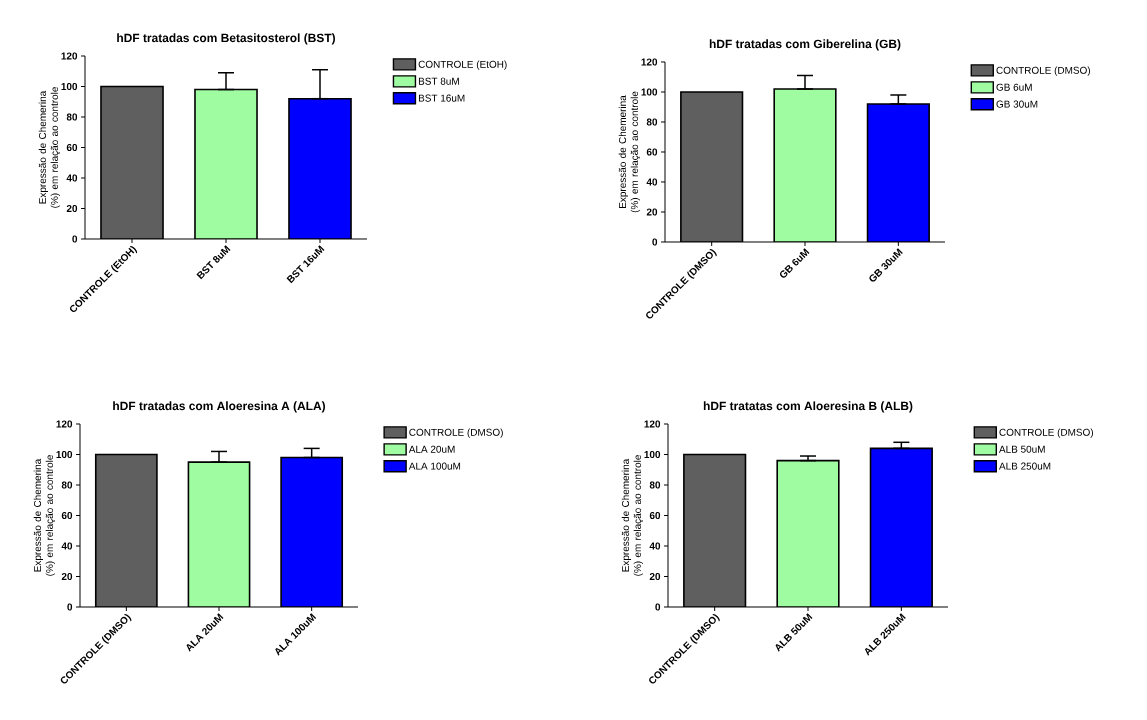  Describe the element at coordinates (805, 45) in the screenshot. I see `chart-title: hDF tratadas com Giberelina (GB)` at that location.